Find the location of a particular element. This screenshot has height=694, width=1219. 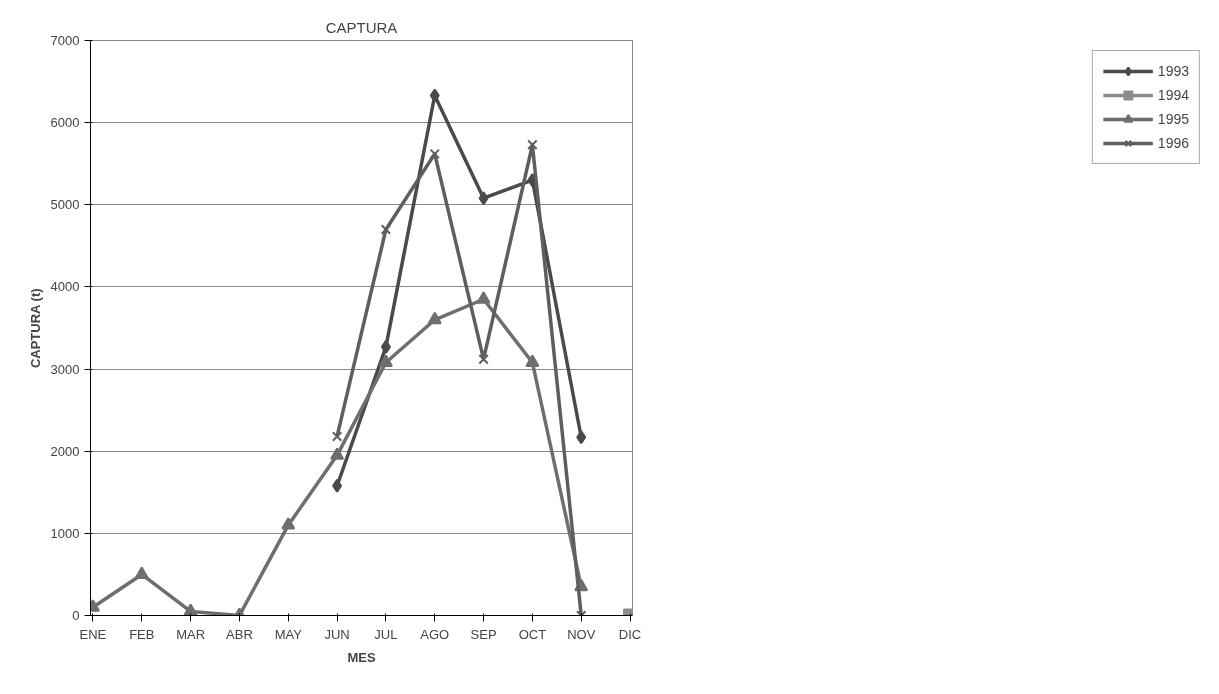

y-tick-label: 7000 is located at coordinates (65, 40).